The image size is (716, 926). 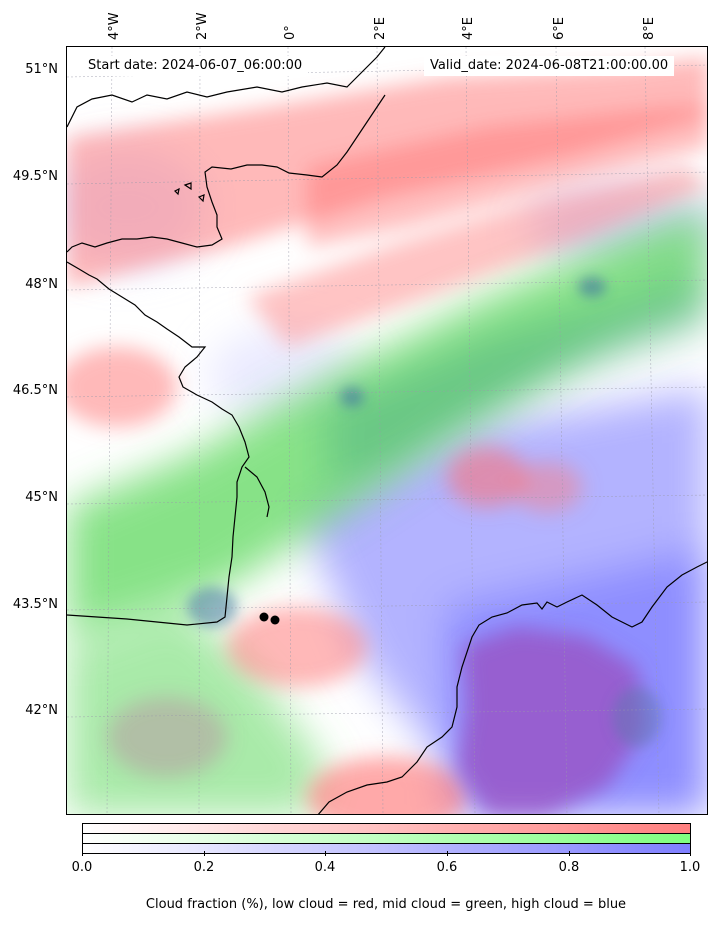 What do you see at coordinates (559, 28) in the screenshot?
I see `lon-label-6e: 6°E` at bounding box center [559, 28].